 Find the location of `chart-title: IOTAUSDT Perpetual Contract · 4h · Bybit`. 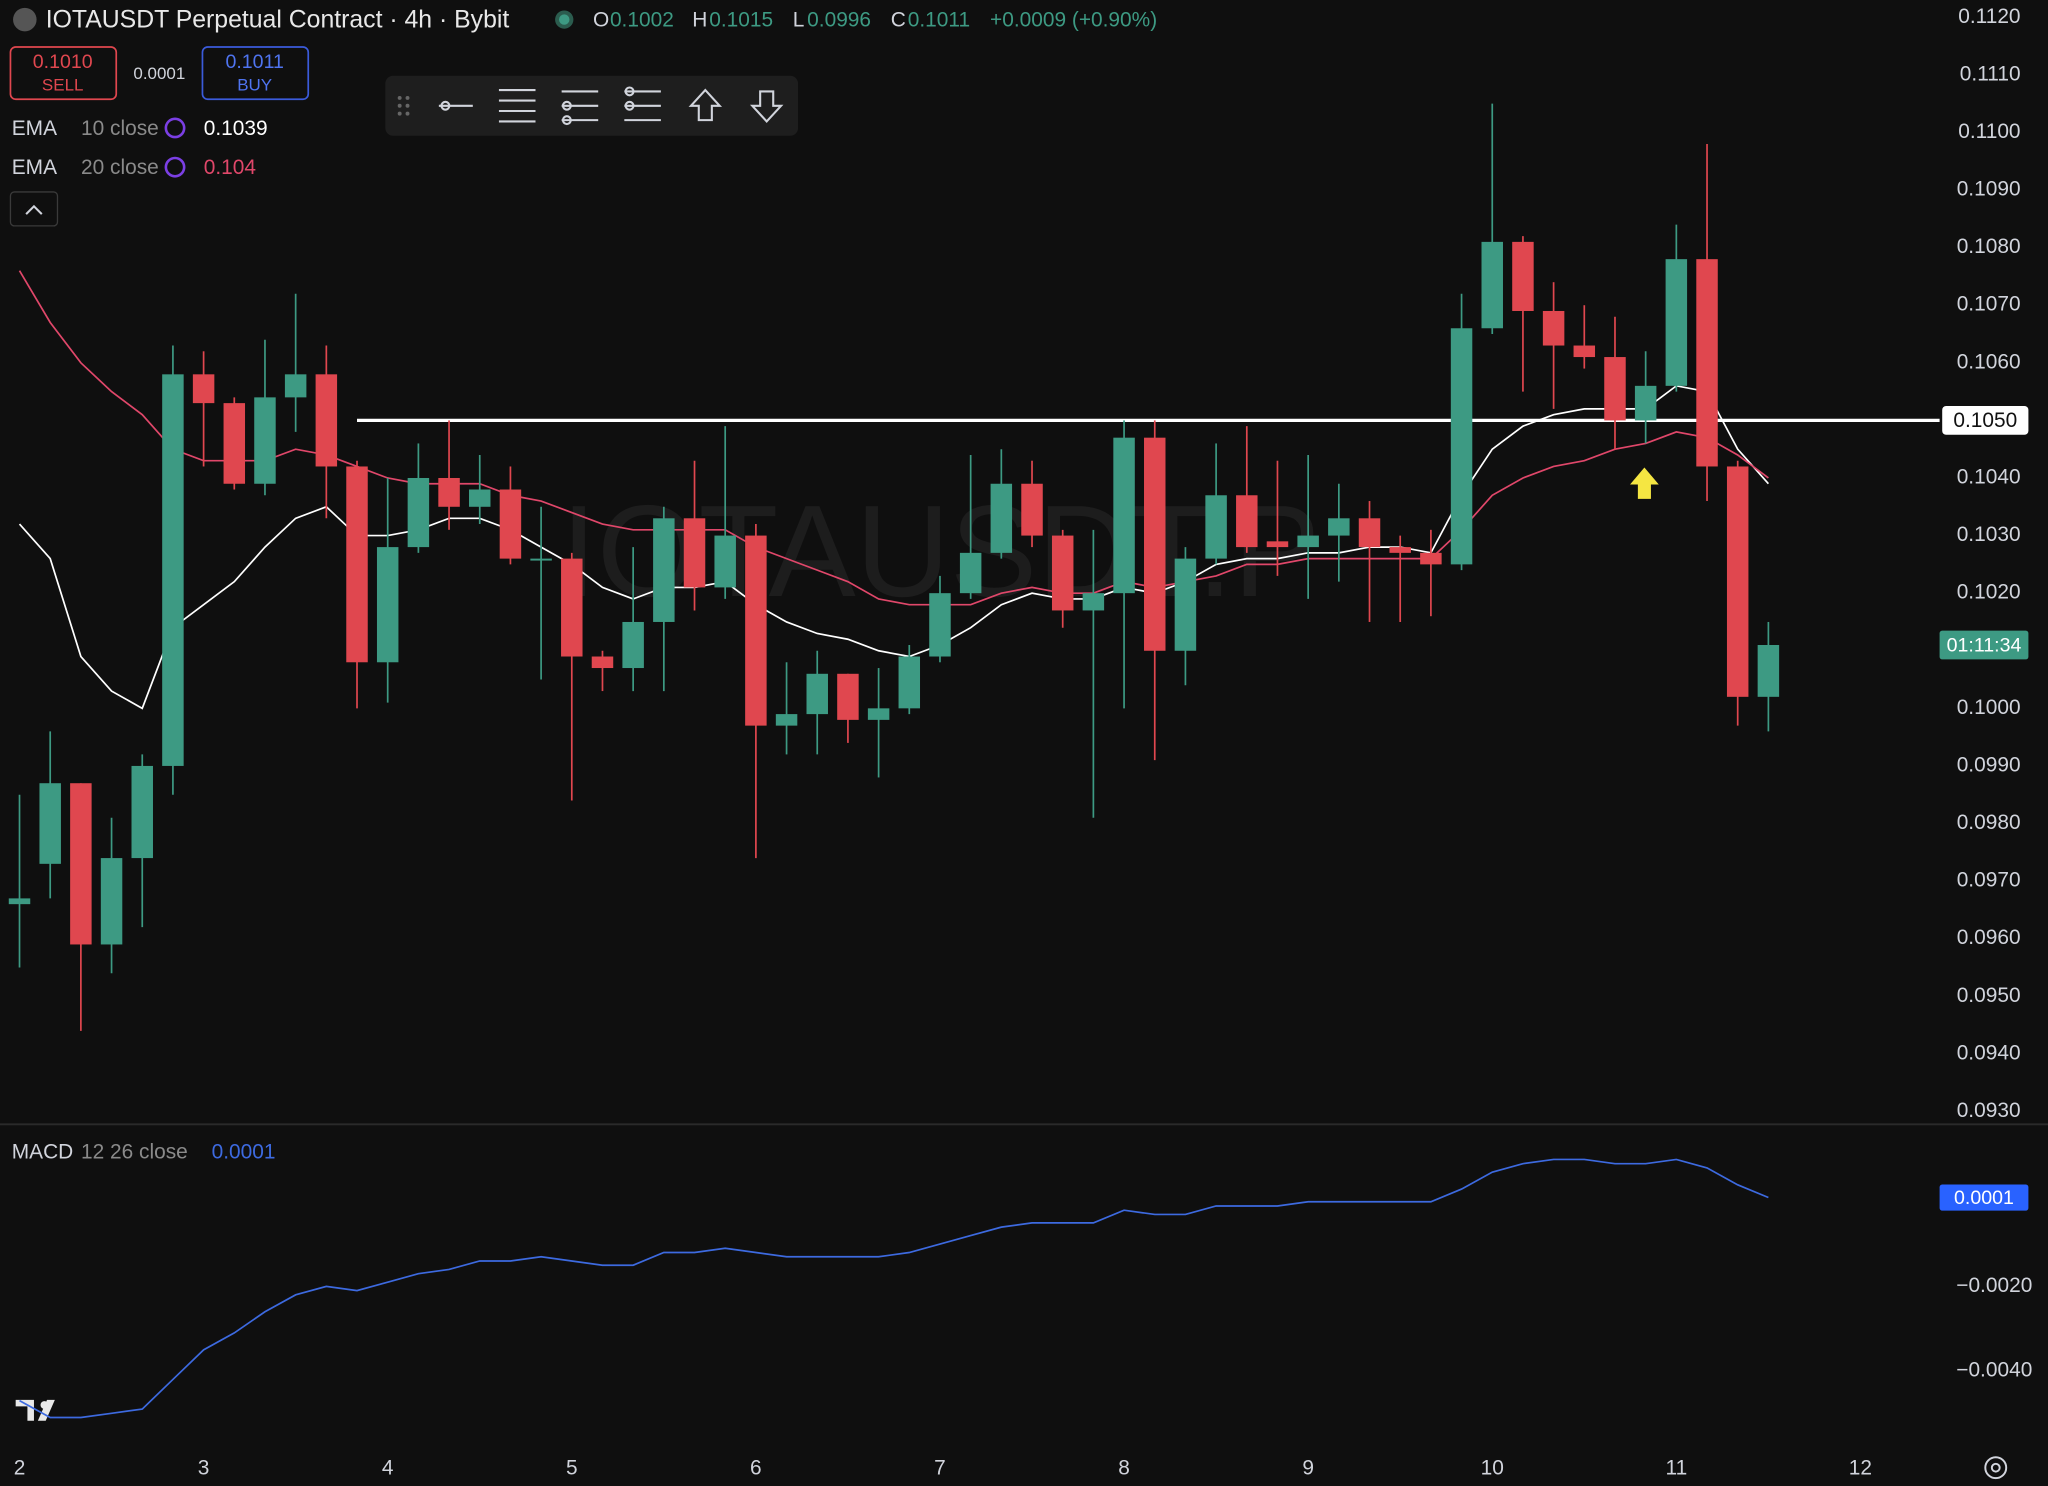

chart-title: IOTAUSDT Perpetual Contract · 4h · Bybit is located at coordinates (278, 19).